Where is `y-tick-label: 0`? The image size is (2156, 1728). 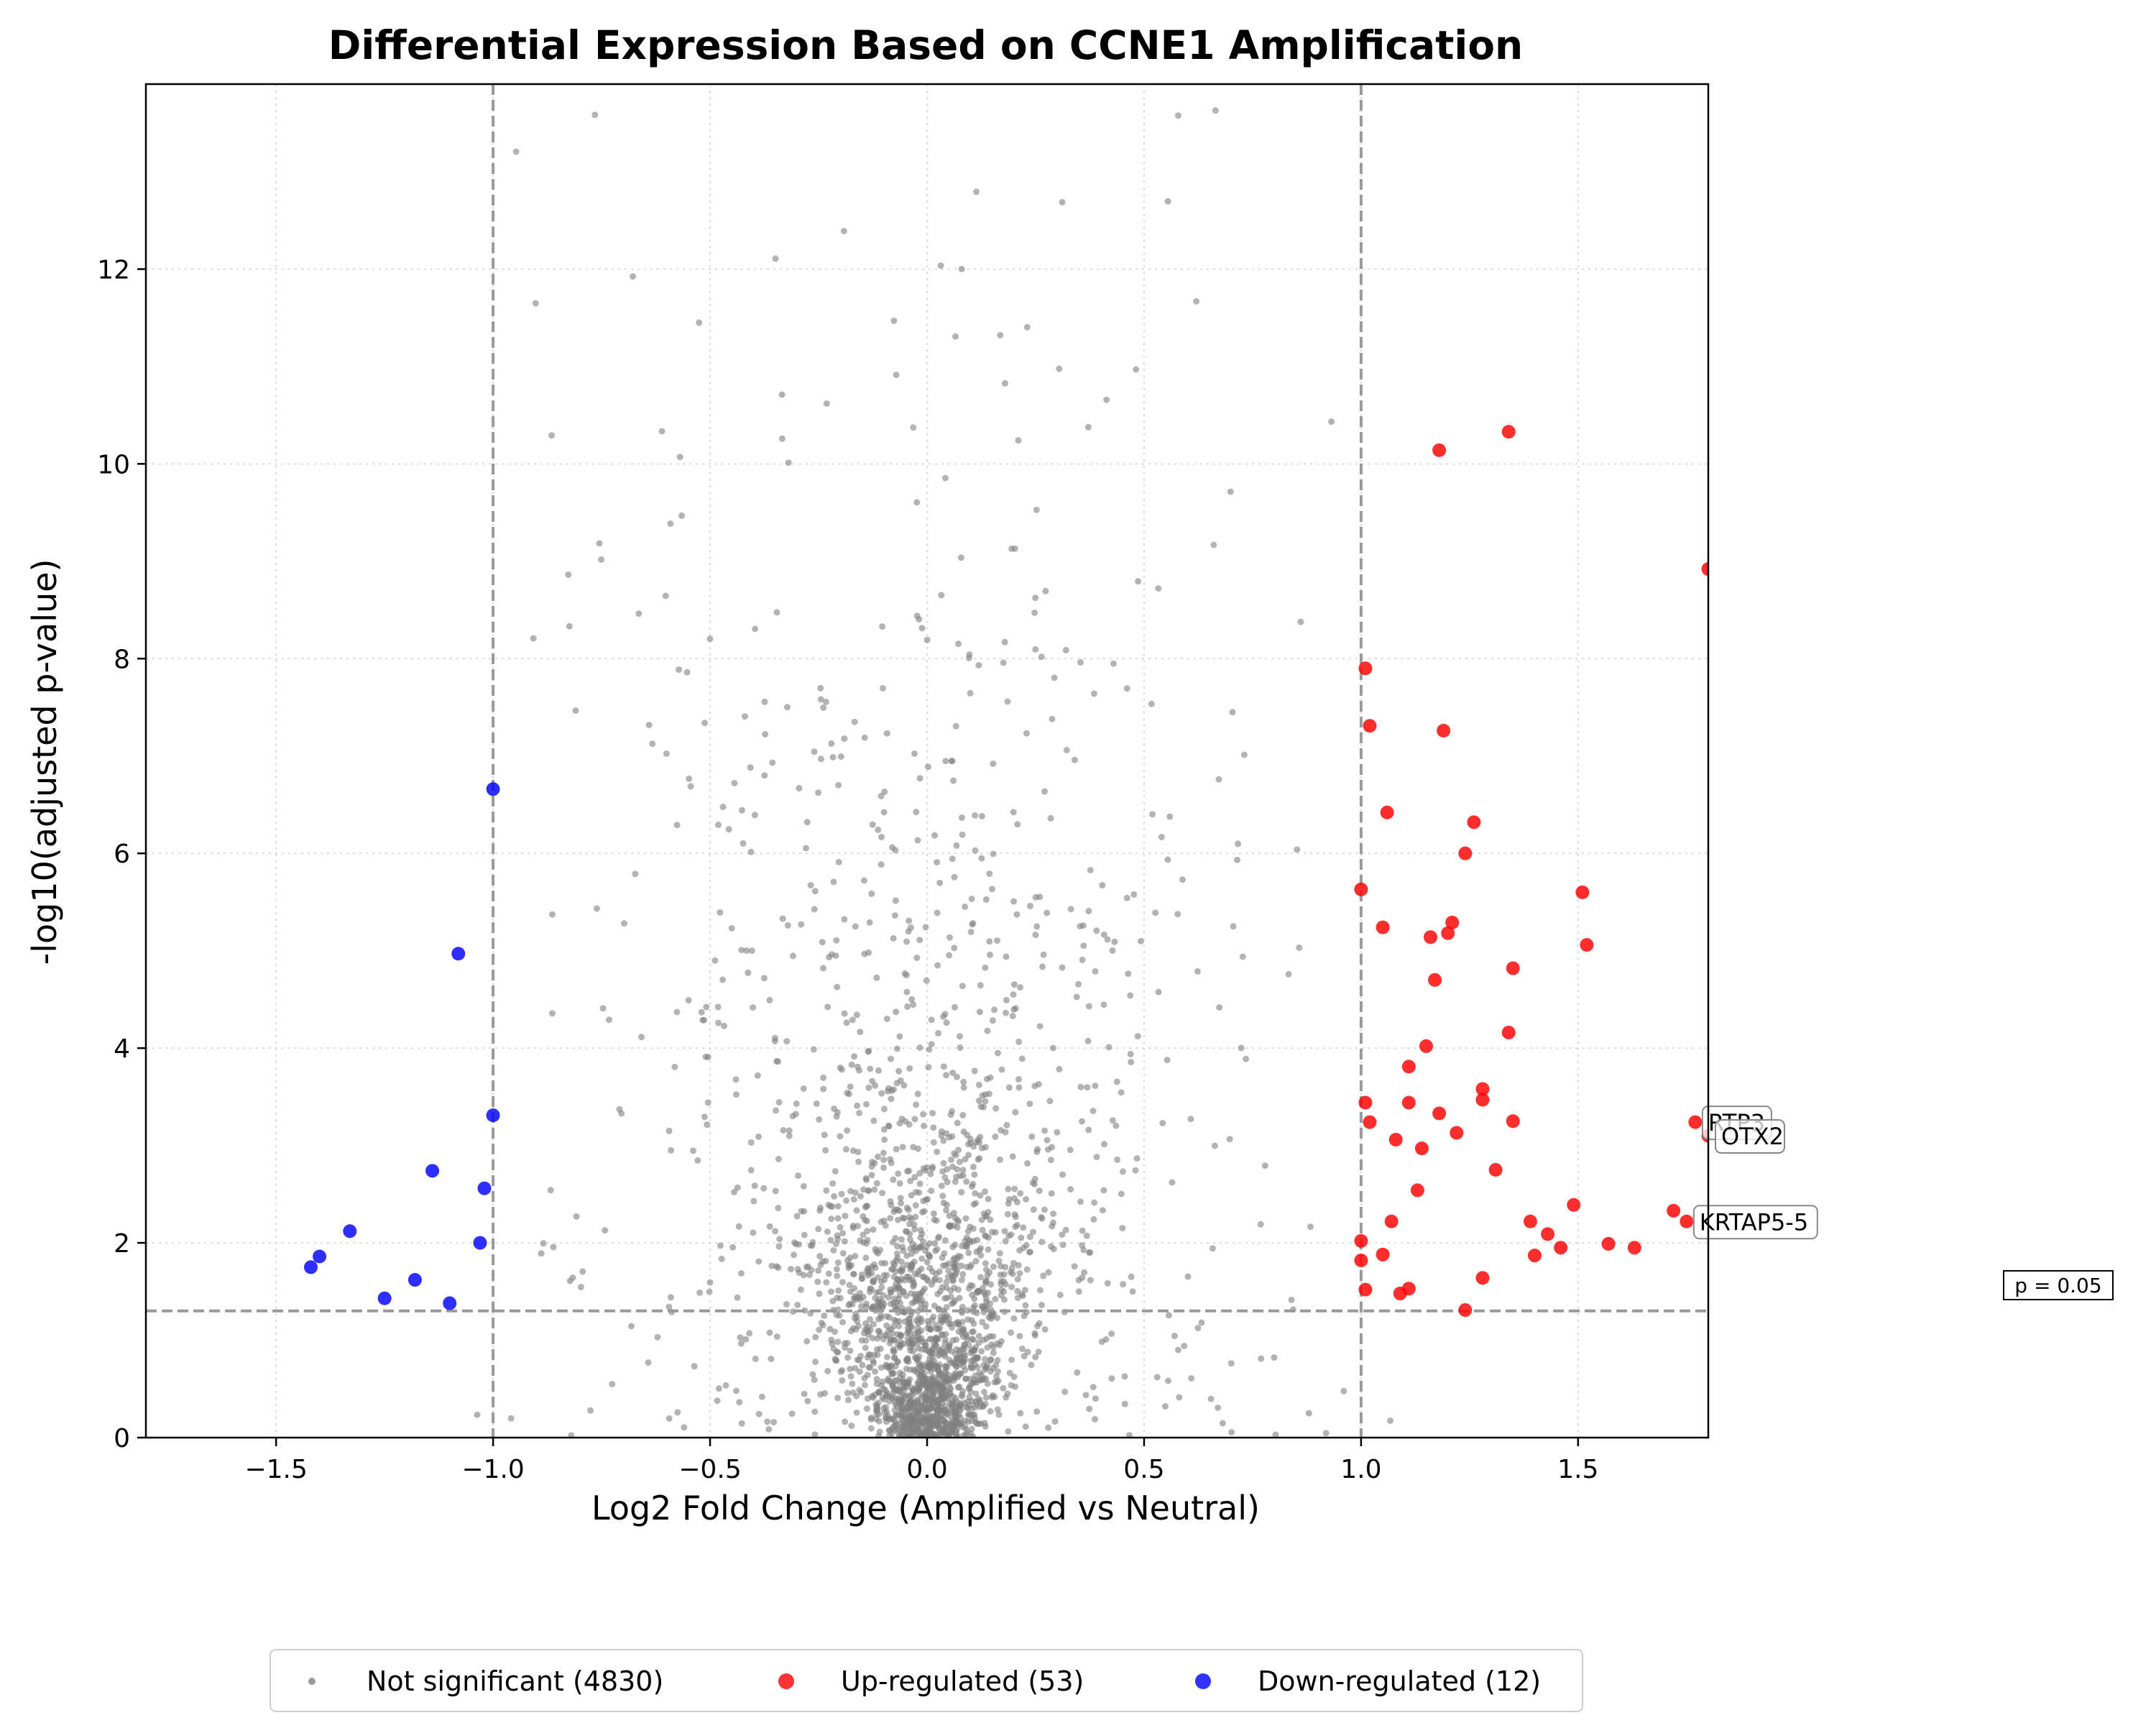
y-tick-label: 0 is located at coordinates (122, 1438).